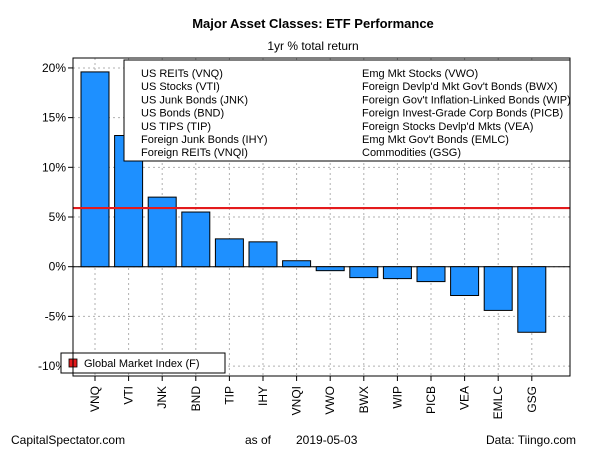 This screenshot has width=600, height=450. I want to click on legend-entry-us-reits-vnq: US REITs (VNQ), so click(182, 74).